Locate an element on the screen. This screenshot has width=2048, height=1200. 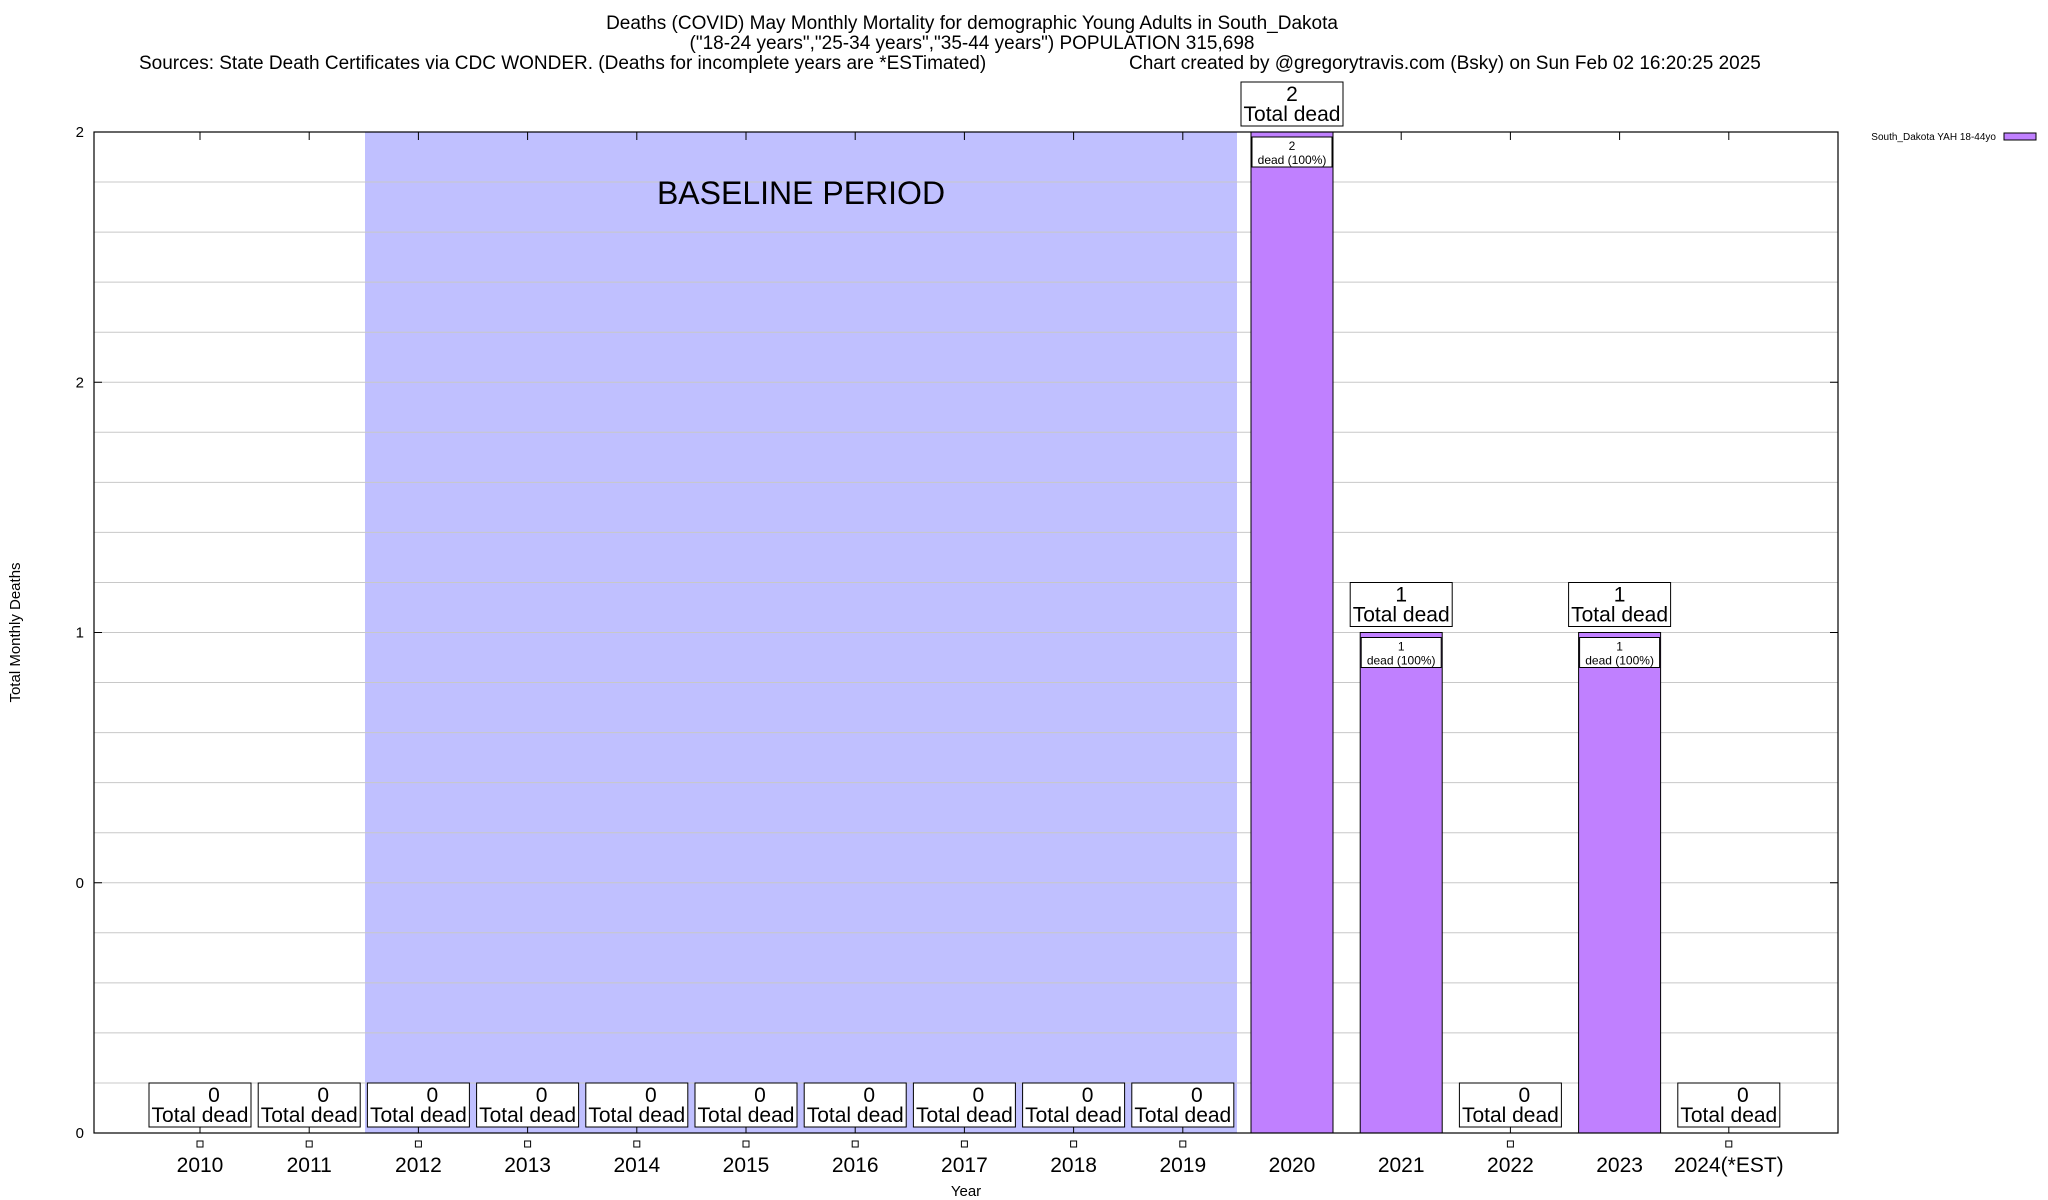
x-tick-label: 2011 is located at coordinates (309, 1165).